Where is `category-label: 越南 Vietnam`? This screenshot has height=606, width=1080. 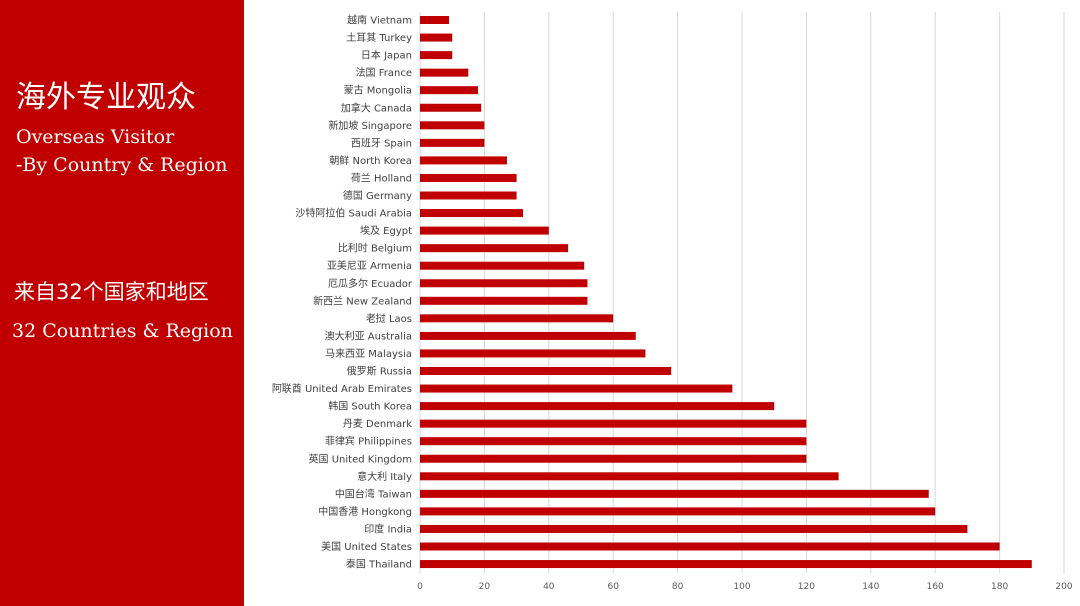
category-label: 越南 Vietnam is located at coordinates (379, 20).